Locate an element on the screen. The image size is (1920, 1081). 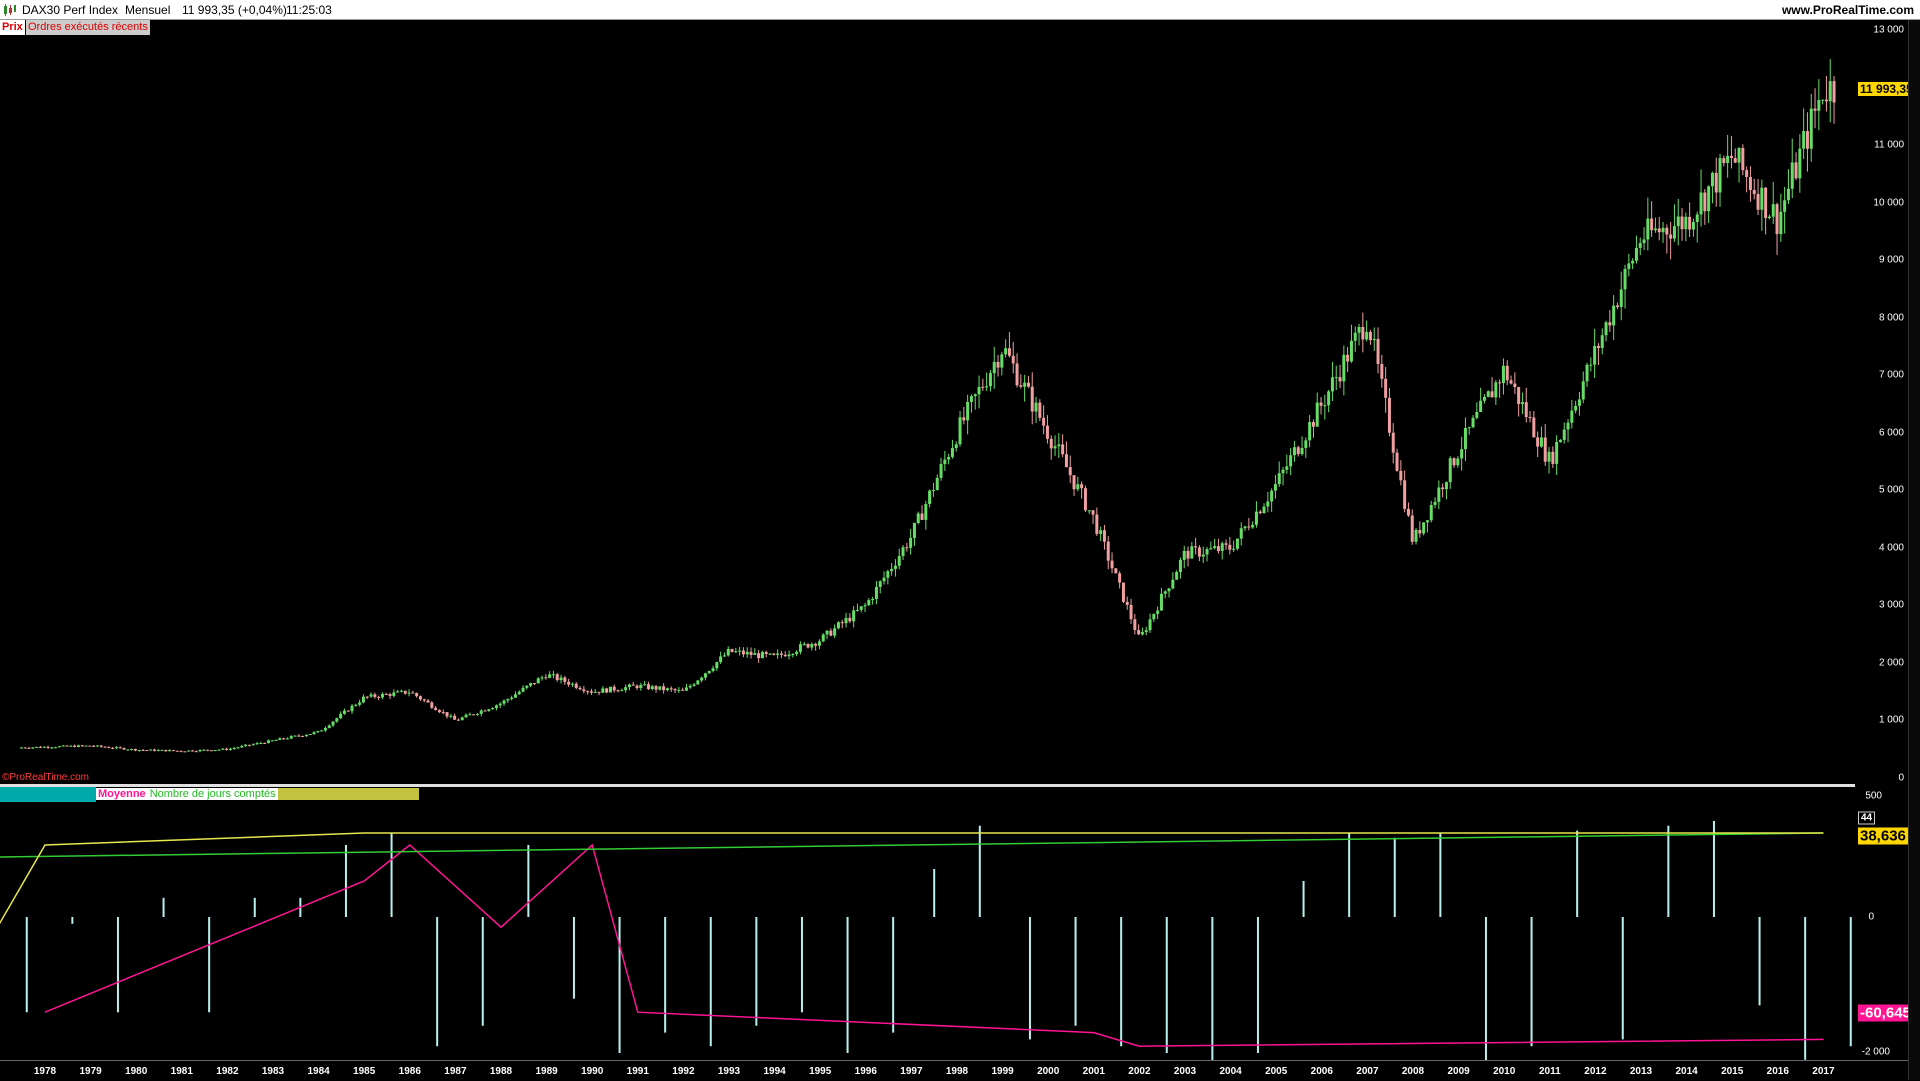
tab-recent-orders: Ordres exécutés récents is located at coordinates (88, 27).